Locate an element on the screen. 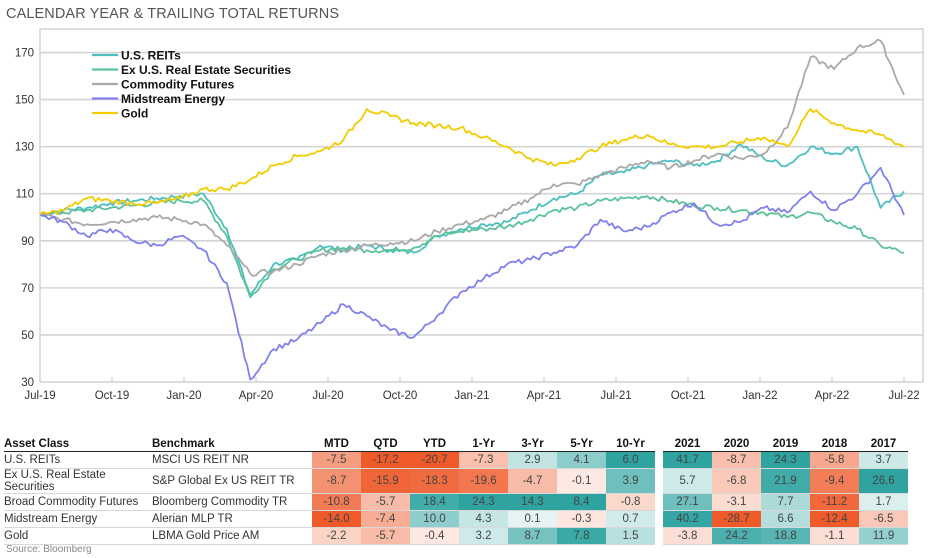  calendar-return-cell: 21.9 is located at coordinates (785, 481).